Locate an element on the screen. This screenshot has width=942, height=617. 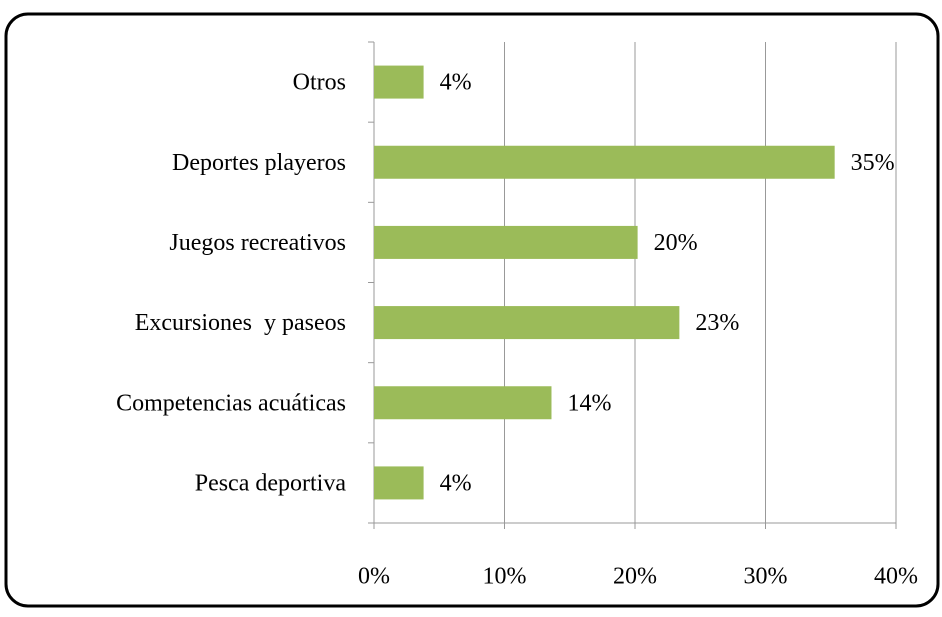
value-label: 23% is located at coordinates (717, 323).